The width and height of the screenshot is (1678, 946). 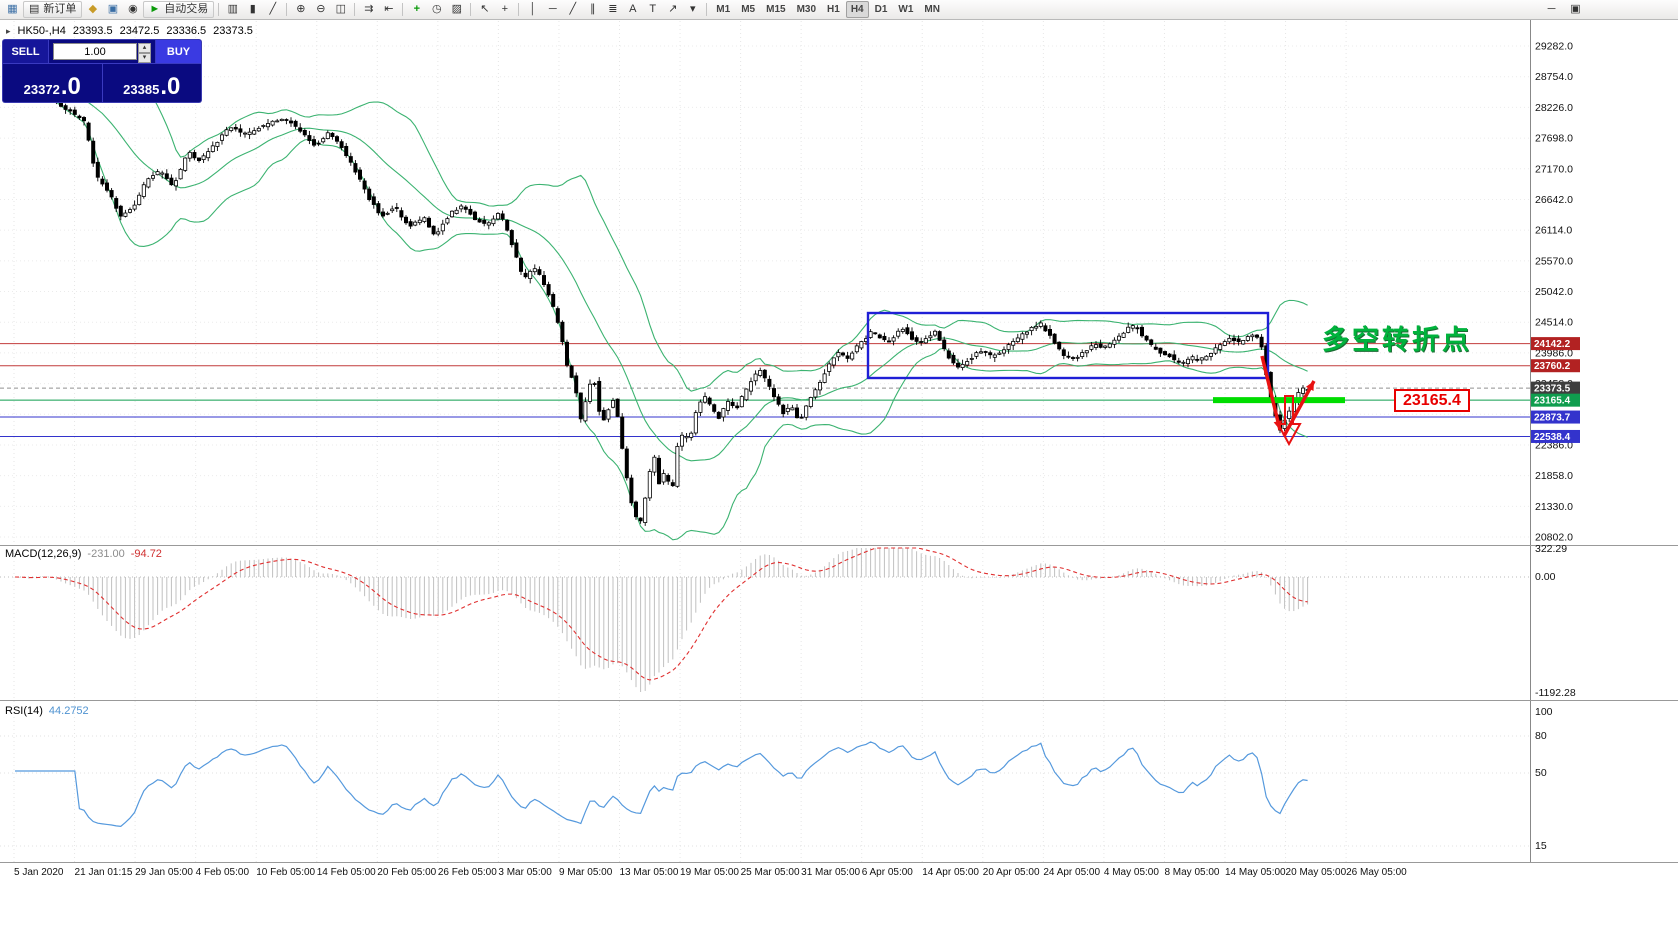 What do you see at coordinates (369, 9) in the screenshot?
I see `auto-scroll-icon: ⇉` at bounding box center [369, 9].